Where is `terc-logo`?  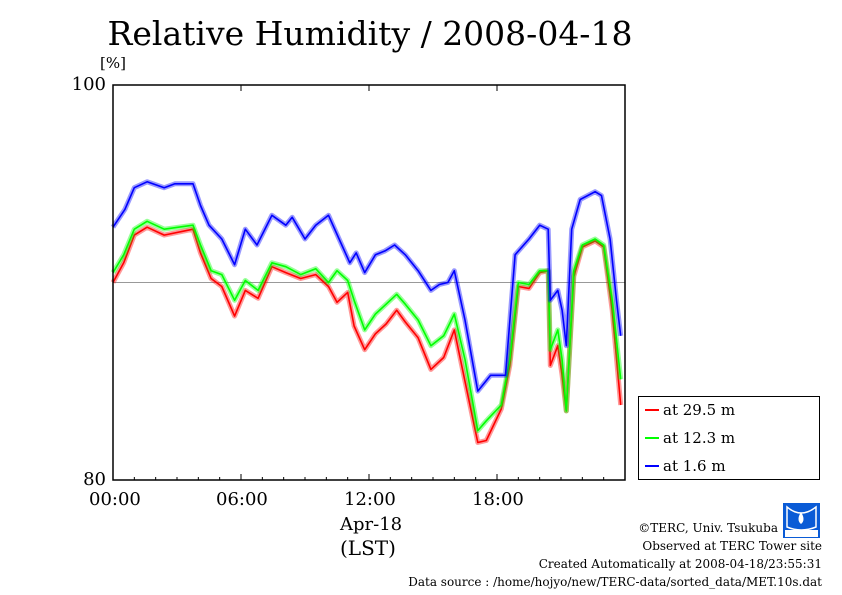 terc-logo is located at coordinates (801, 520).